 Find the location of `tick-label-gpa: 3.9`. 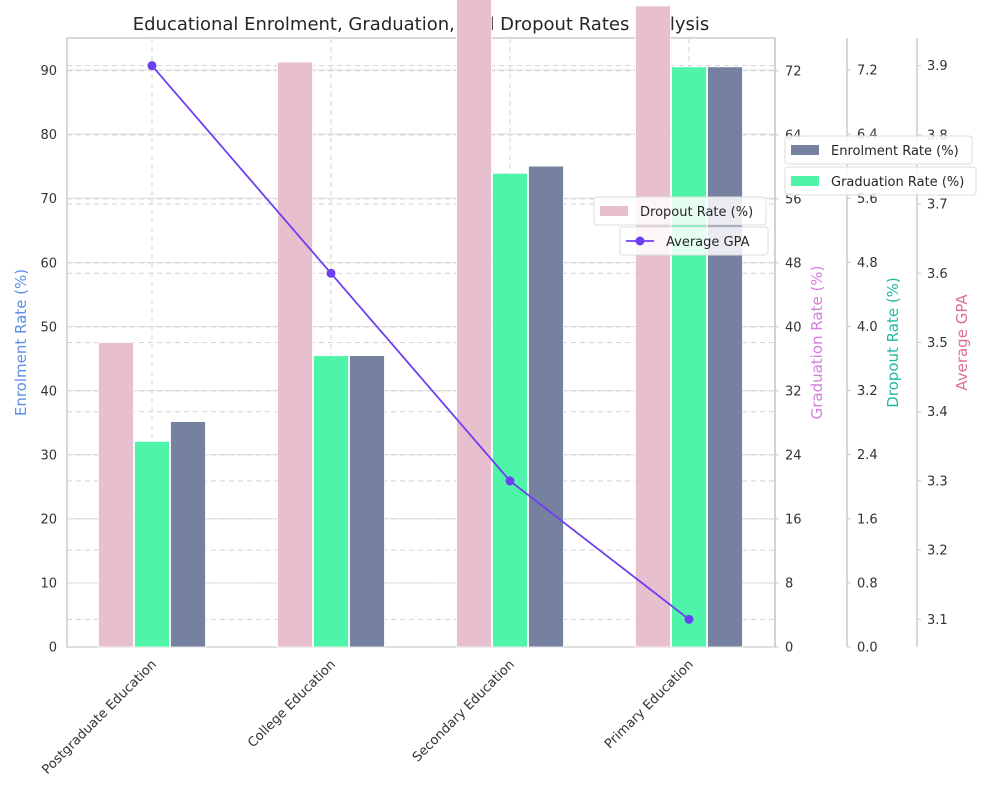

tick-label-gpa: 3.9 is located at coordinates (937, 66).